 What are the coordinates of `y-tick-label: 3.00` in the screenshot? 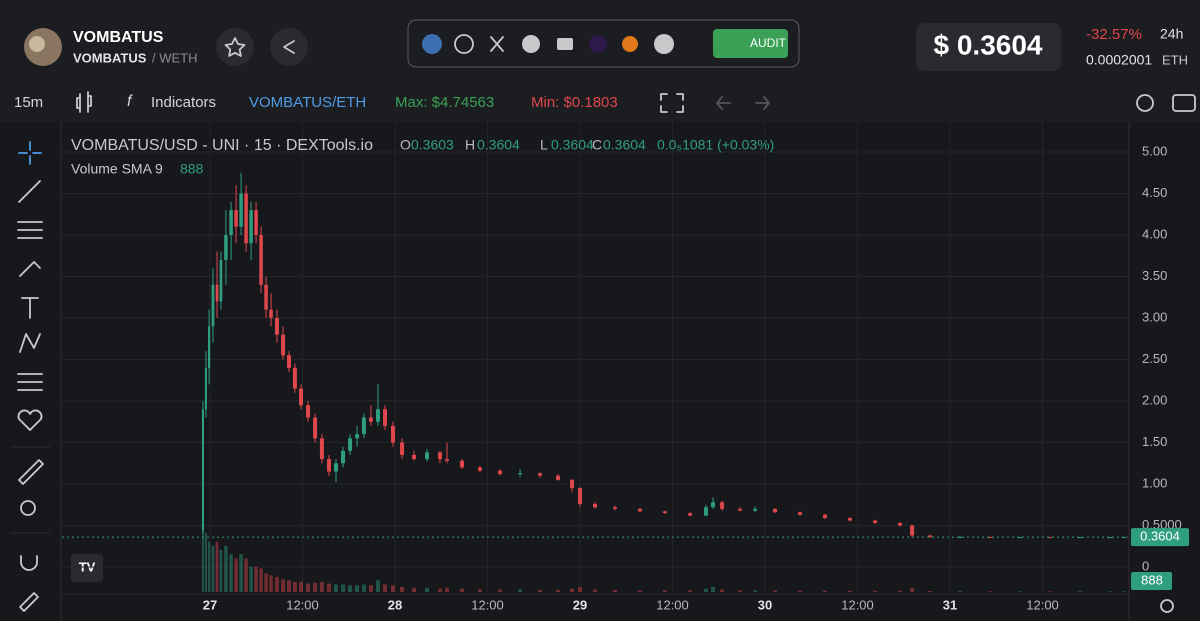 It's located at (1154, 316).